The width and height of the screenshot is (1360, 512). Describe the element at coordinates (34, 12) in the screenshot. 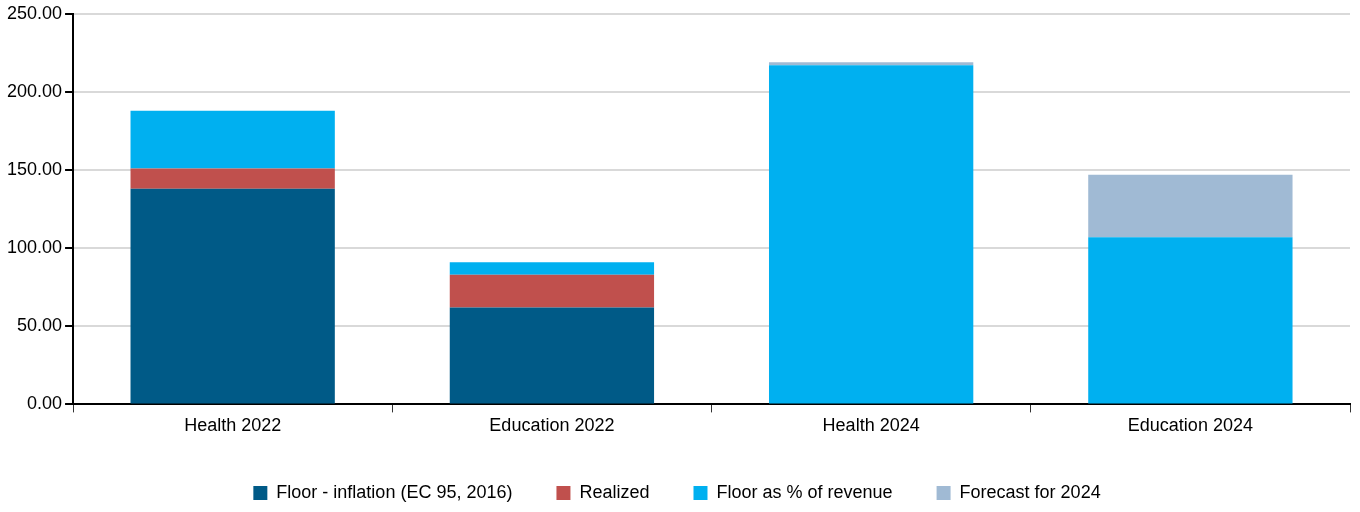

I see `y-tick-label: 250.00` at that location.